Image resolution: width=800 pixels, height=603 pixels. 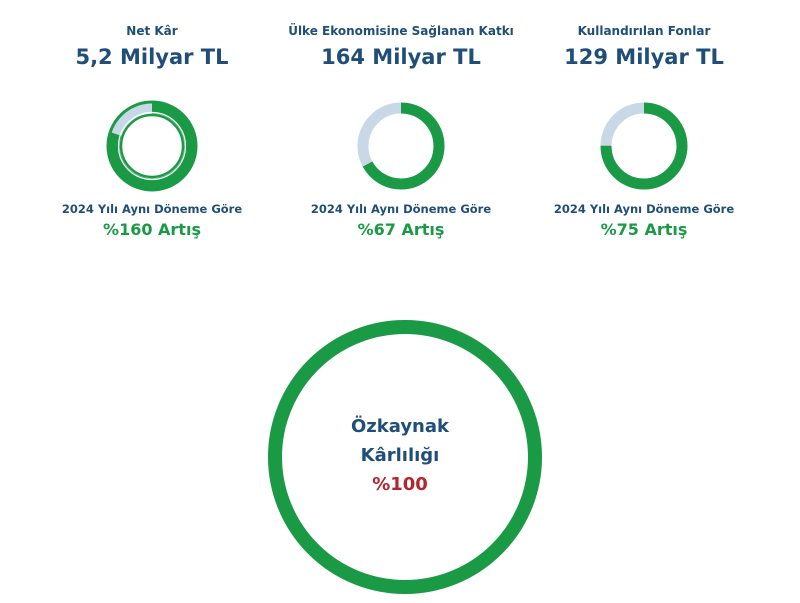 I want to click on donut-chart-ulke-ekonomisi, so click(x=401, y=146).